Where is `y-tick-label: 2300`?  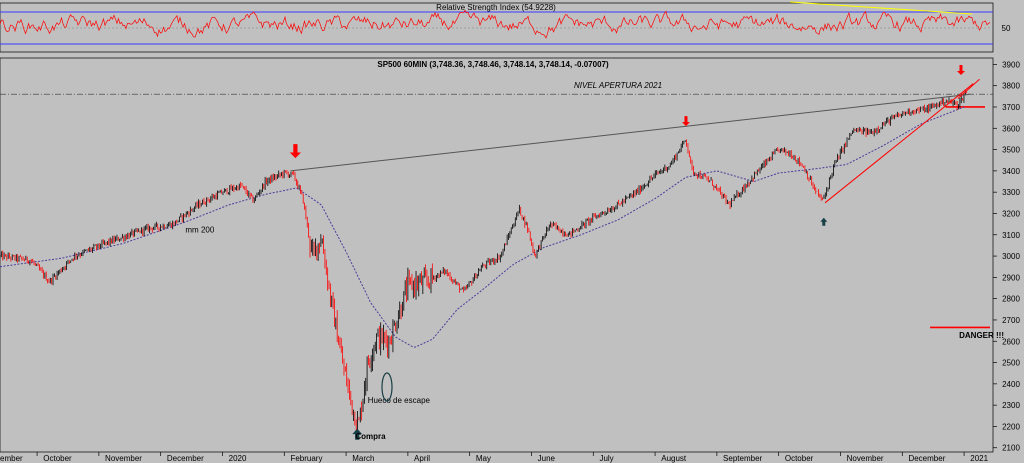 y-tick-label: 2300 is located at coordinates (1011, 405).